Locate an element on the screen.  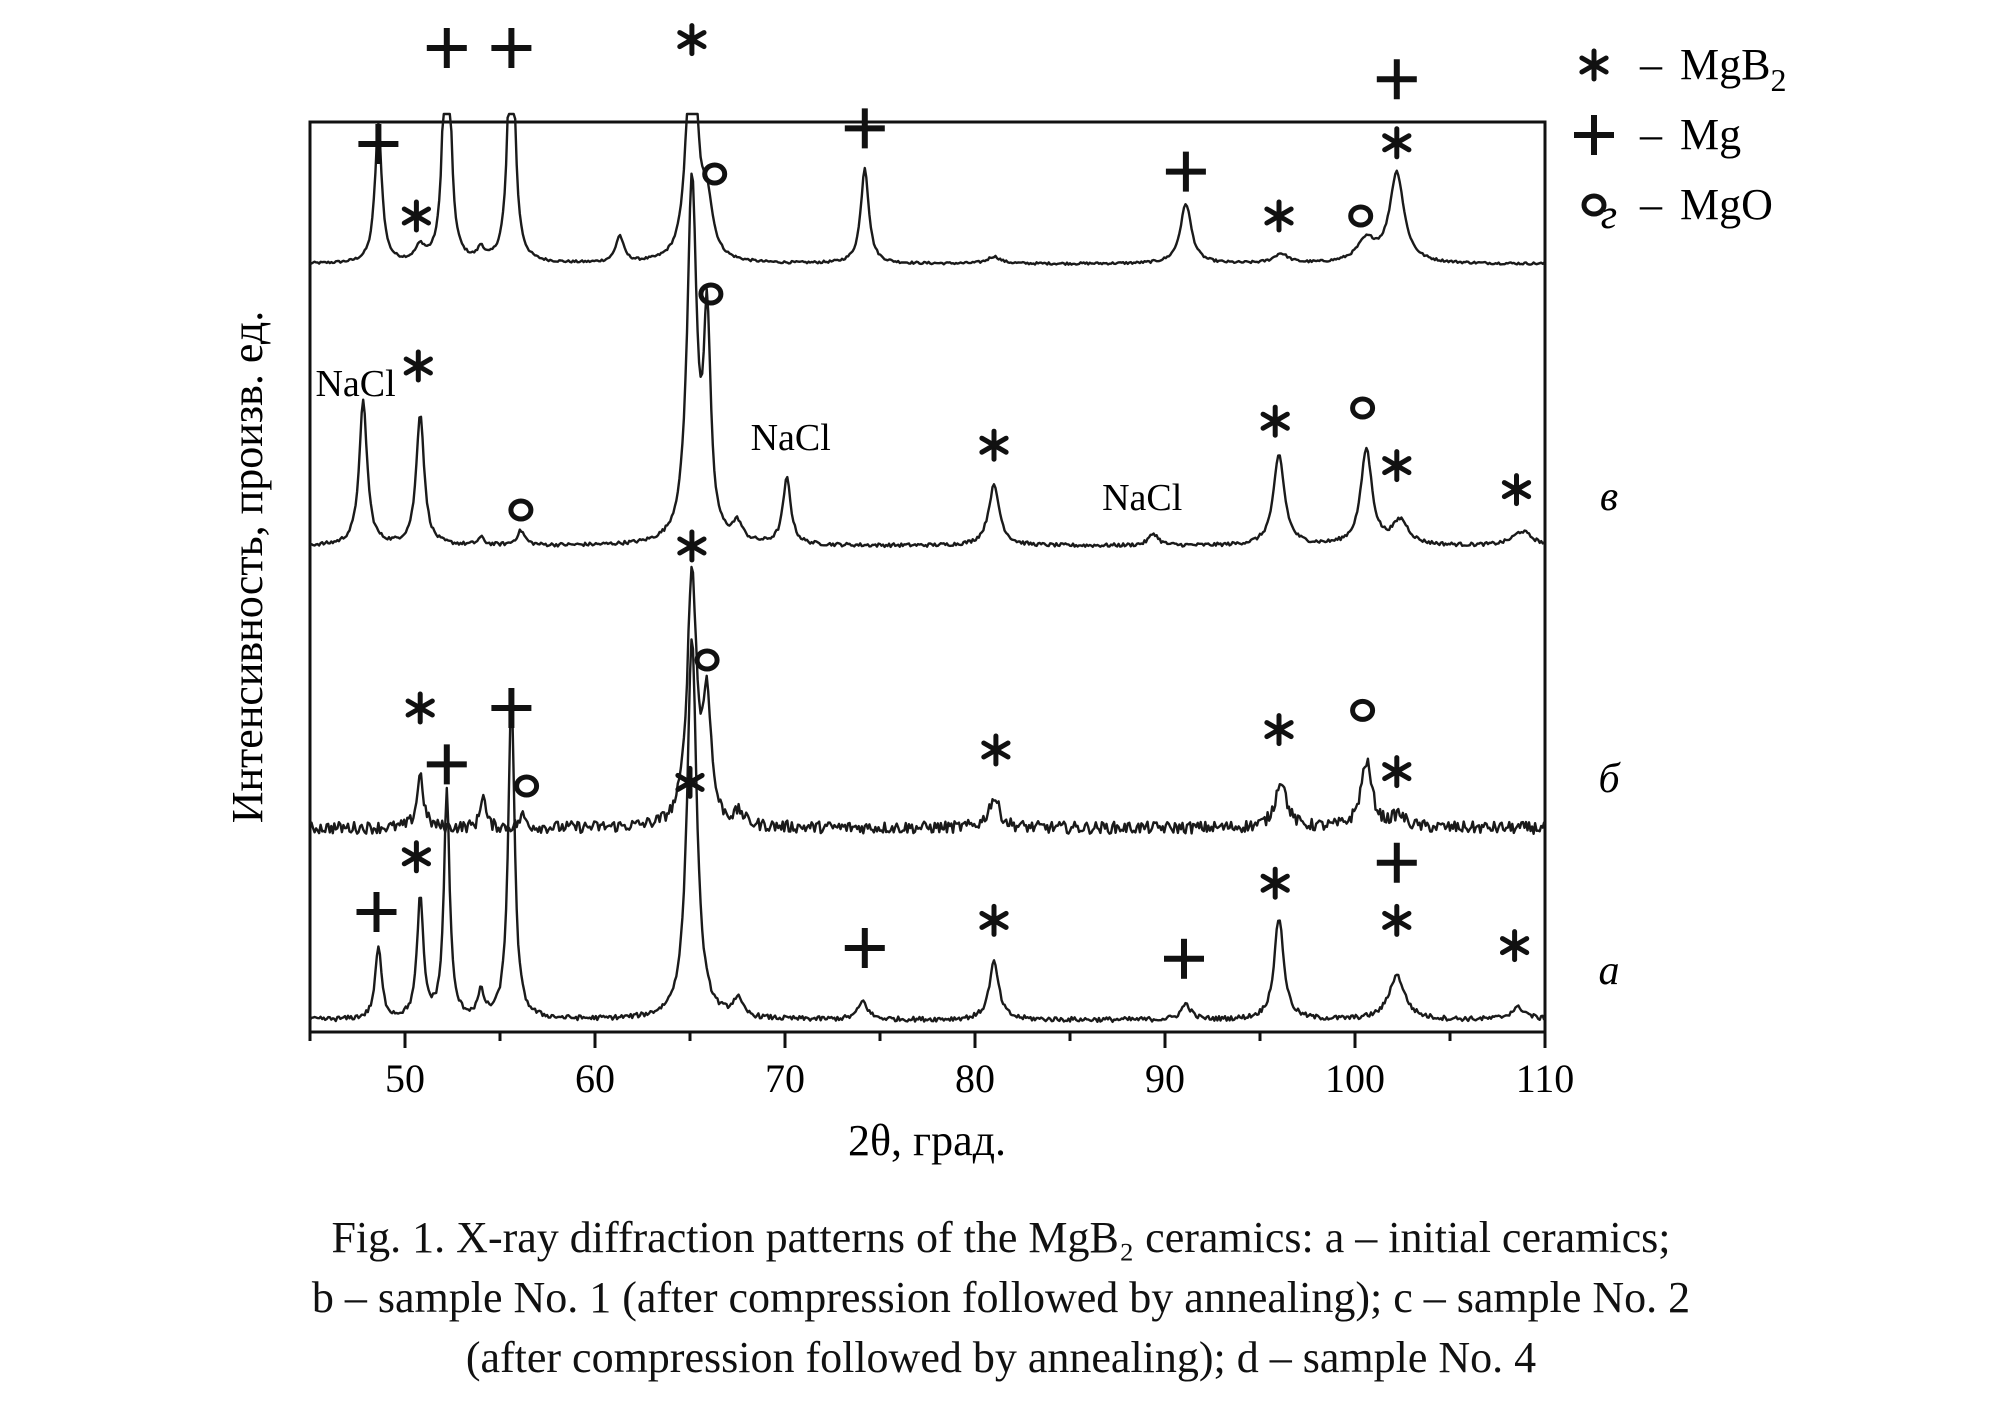
curve-letter: б is located at coordinates (1609, 779).